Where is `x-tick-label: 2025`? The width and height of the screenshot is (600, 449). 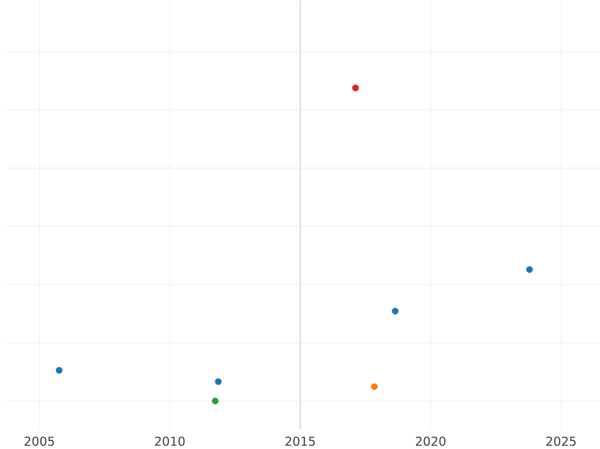 x-tick-label: 2025 is located at coordinates (561, 441).